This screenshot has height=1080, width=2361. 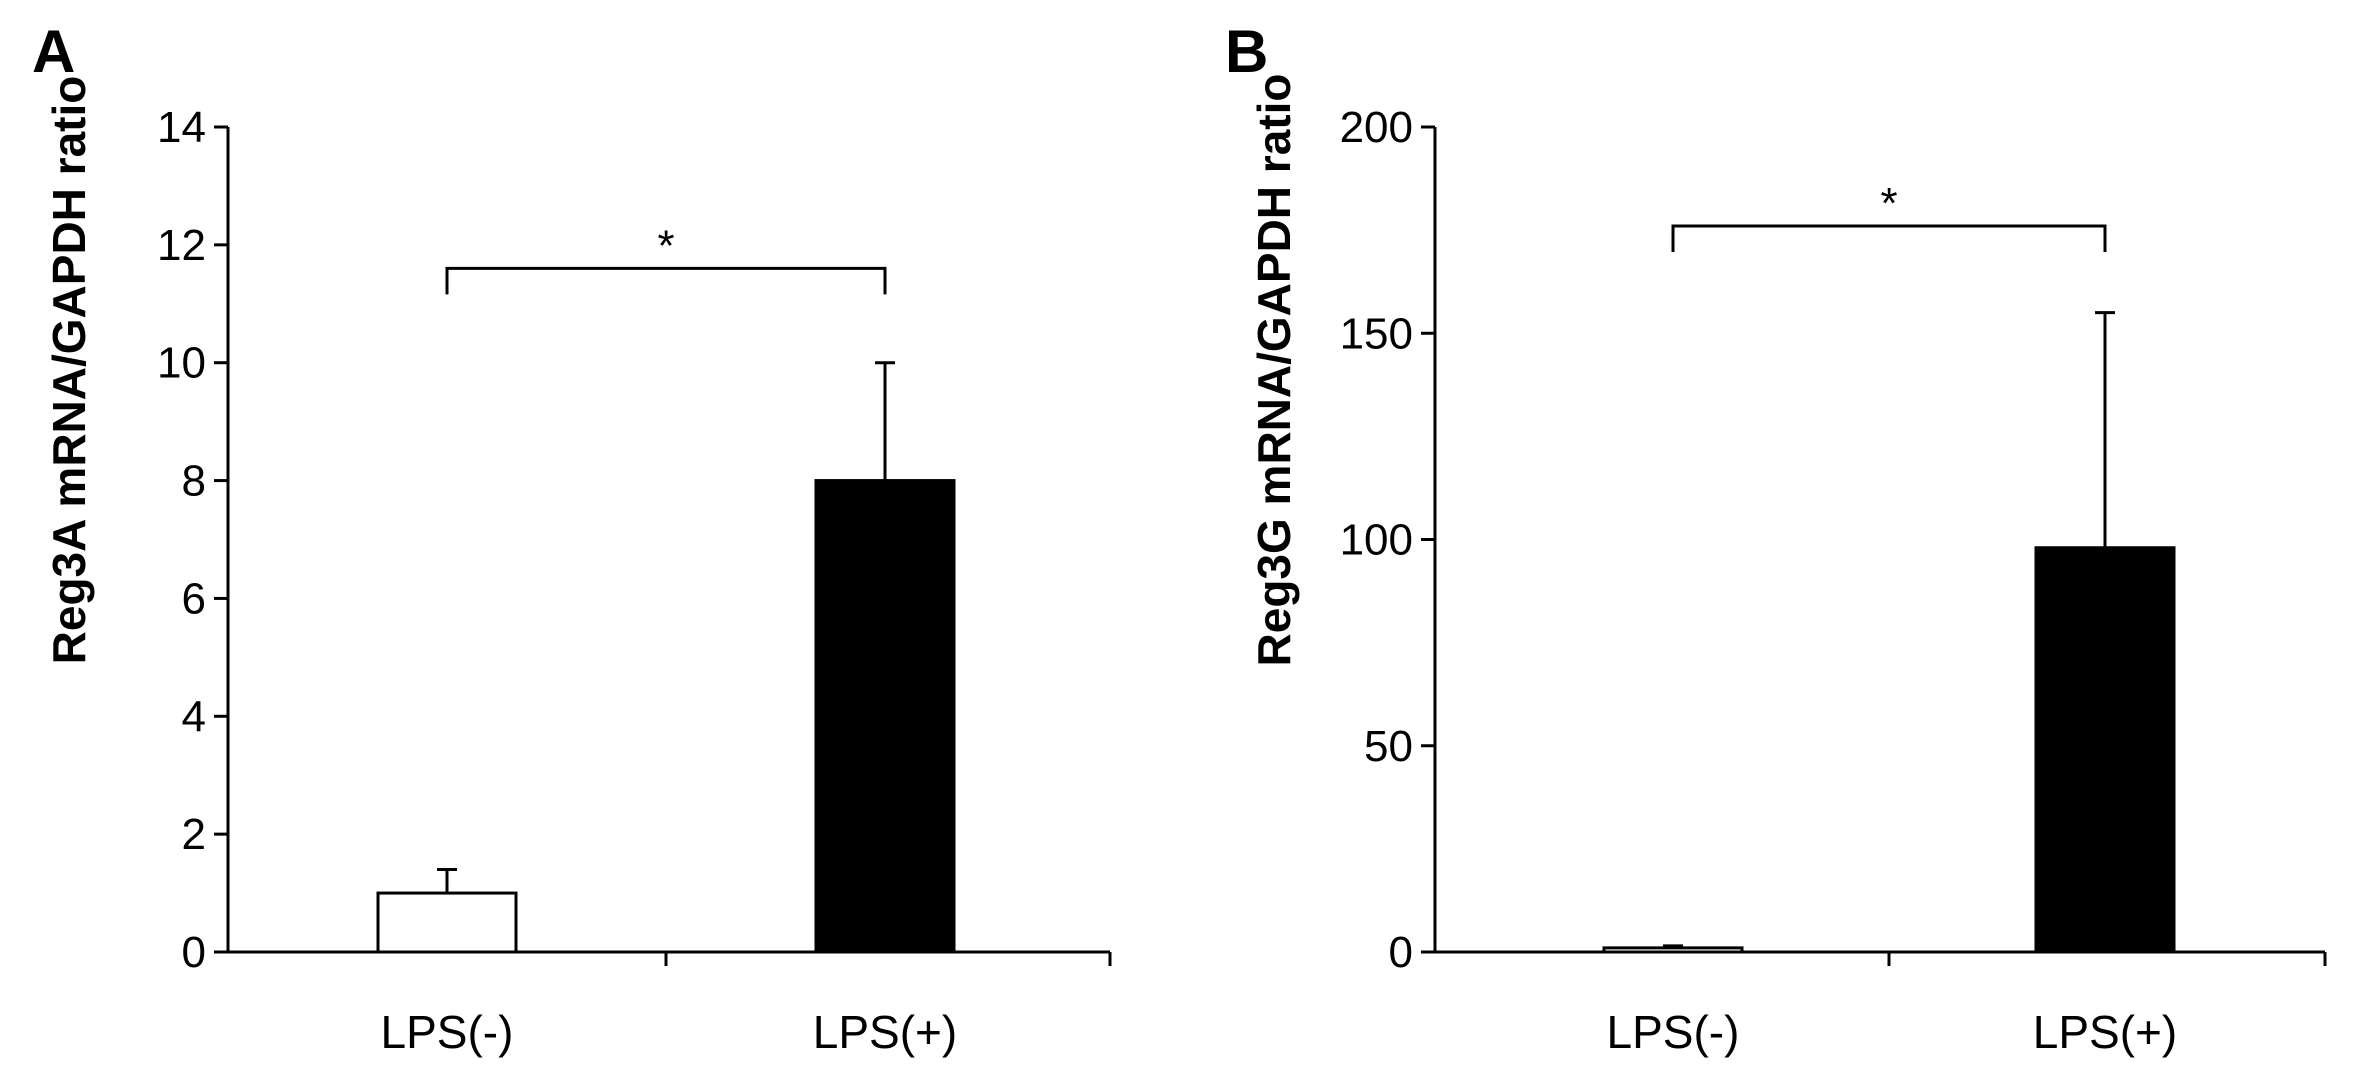 I want to click on y-tick-label: 2, so click(x=194, y=834).